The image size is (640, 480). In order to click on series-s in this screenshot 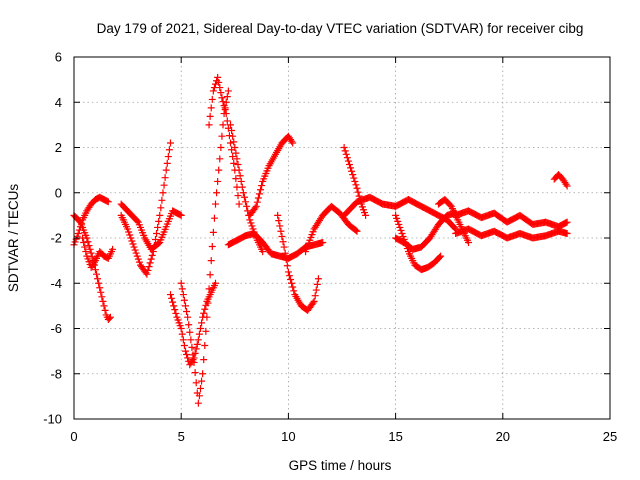, I will do `click(511, 219)`.